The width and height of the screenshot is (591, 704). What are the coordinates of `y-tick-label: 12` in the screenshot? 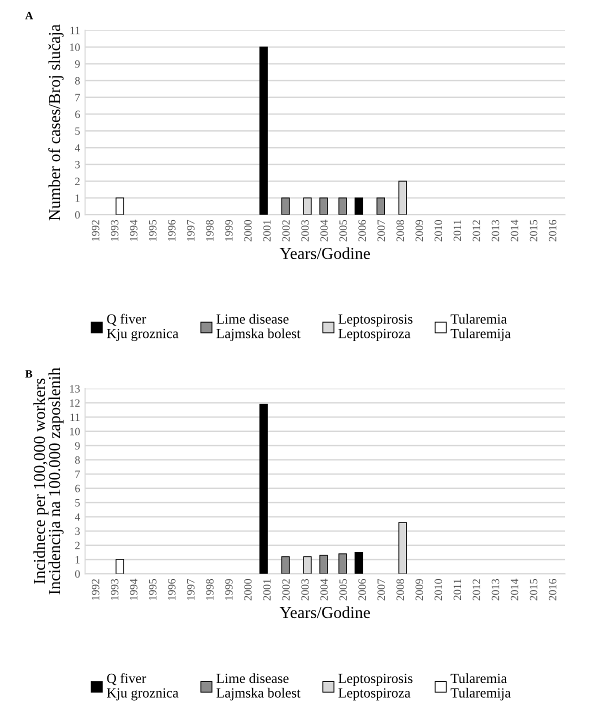 It's located at (75, 403).